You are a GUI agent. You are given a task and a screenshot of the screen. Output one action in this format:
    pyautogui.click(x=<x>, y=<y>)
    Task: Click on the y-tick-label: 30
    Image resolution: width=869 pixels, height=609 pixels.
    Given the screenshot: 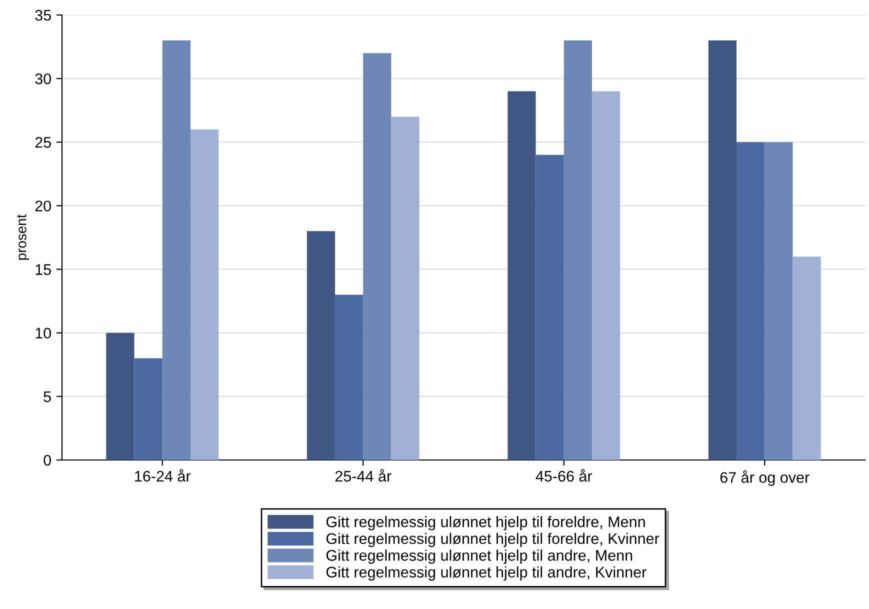 What is the action you would take?
    pyautogui.click(x=43, y=78)
    